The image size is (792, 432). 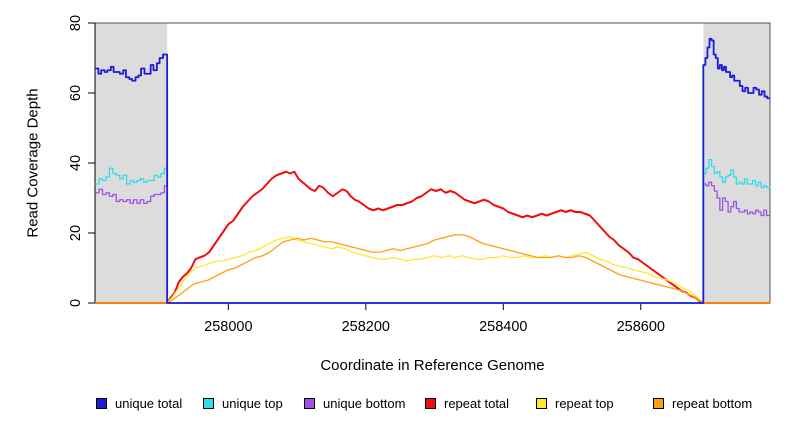 I want to click on x-tick-label: 258200, so click(x=365, y=327).